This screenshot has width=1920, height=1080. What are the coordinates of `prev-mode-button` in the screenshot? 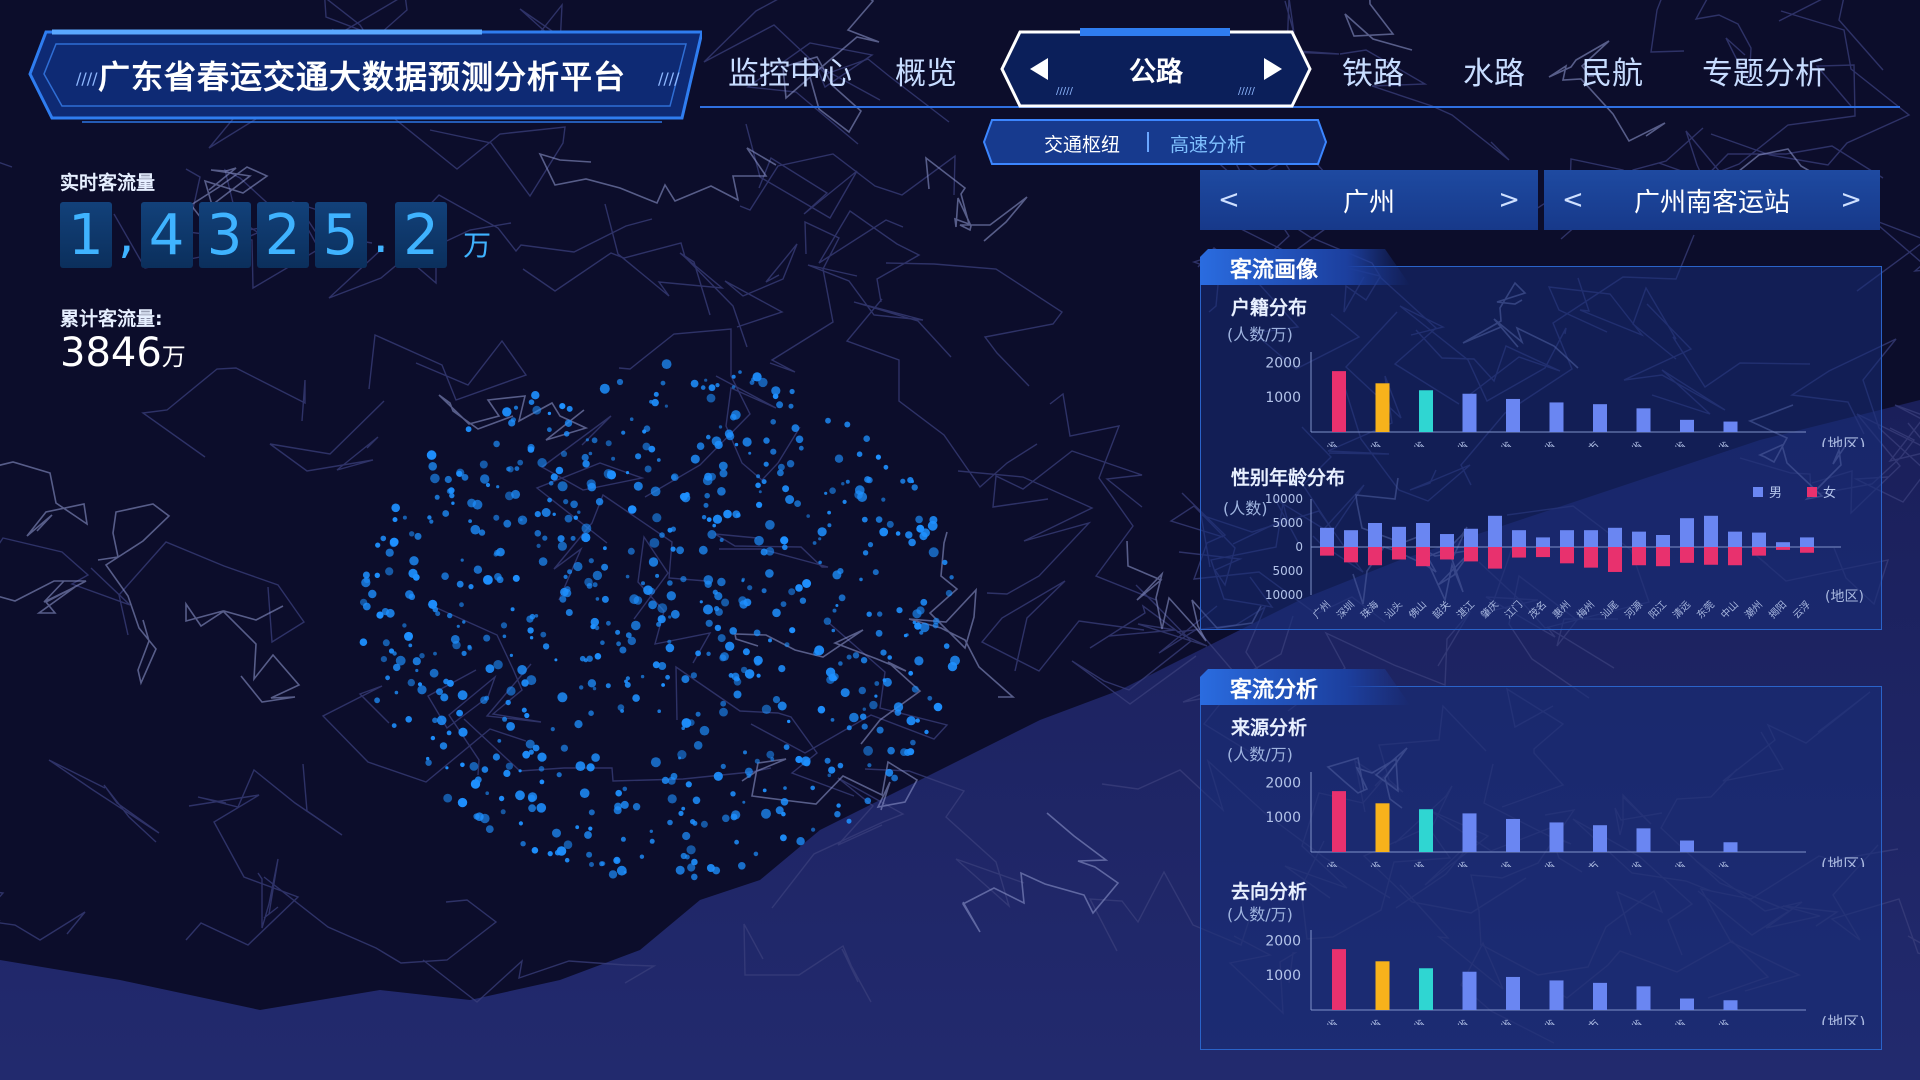 It's located at (1039, 69).